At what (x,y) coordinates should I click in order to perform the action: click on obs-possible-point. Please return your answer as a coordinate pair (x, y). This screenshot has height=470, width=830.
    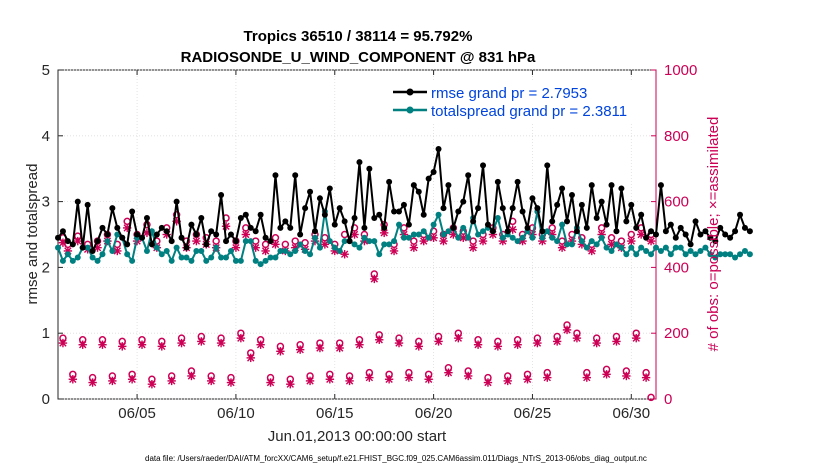
    Looking at the image, I should click on (651, 397).